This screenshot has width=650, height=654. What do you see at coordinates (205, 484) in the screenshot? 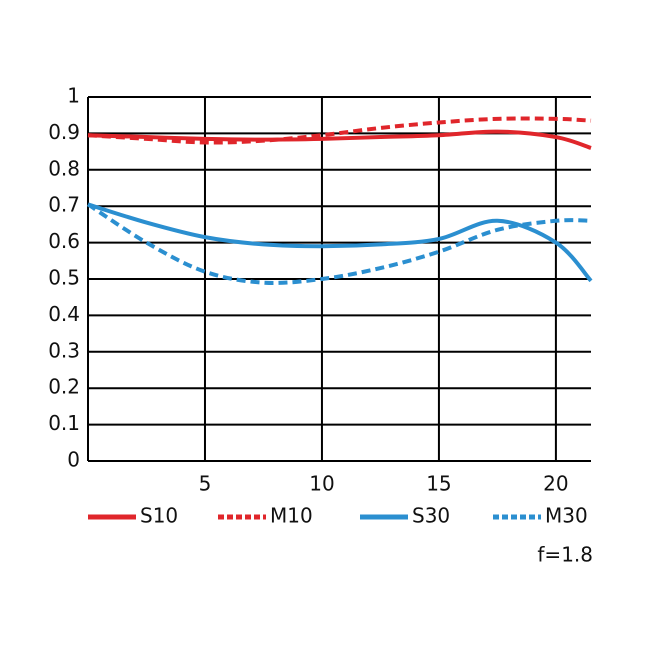
I see `x-tick-label: 5` at bounding box center [205, 484].